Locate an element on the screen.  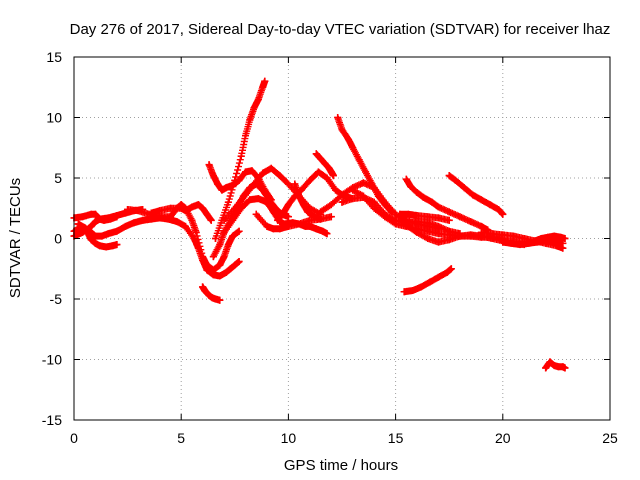
x-tick-label: 25 is located at coordinates (610, 438).